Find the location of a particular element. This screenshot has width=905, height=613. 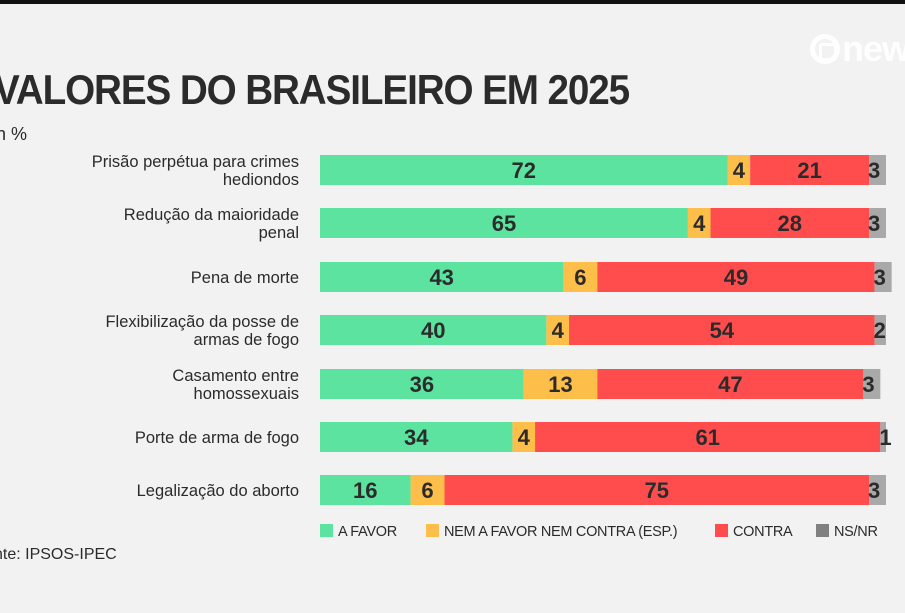

value-label: 13 is located at coordinates (560, 384).